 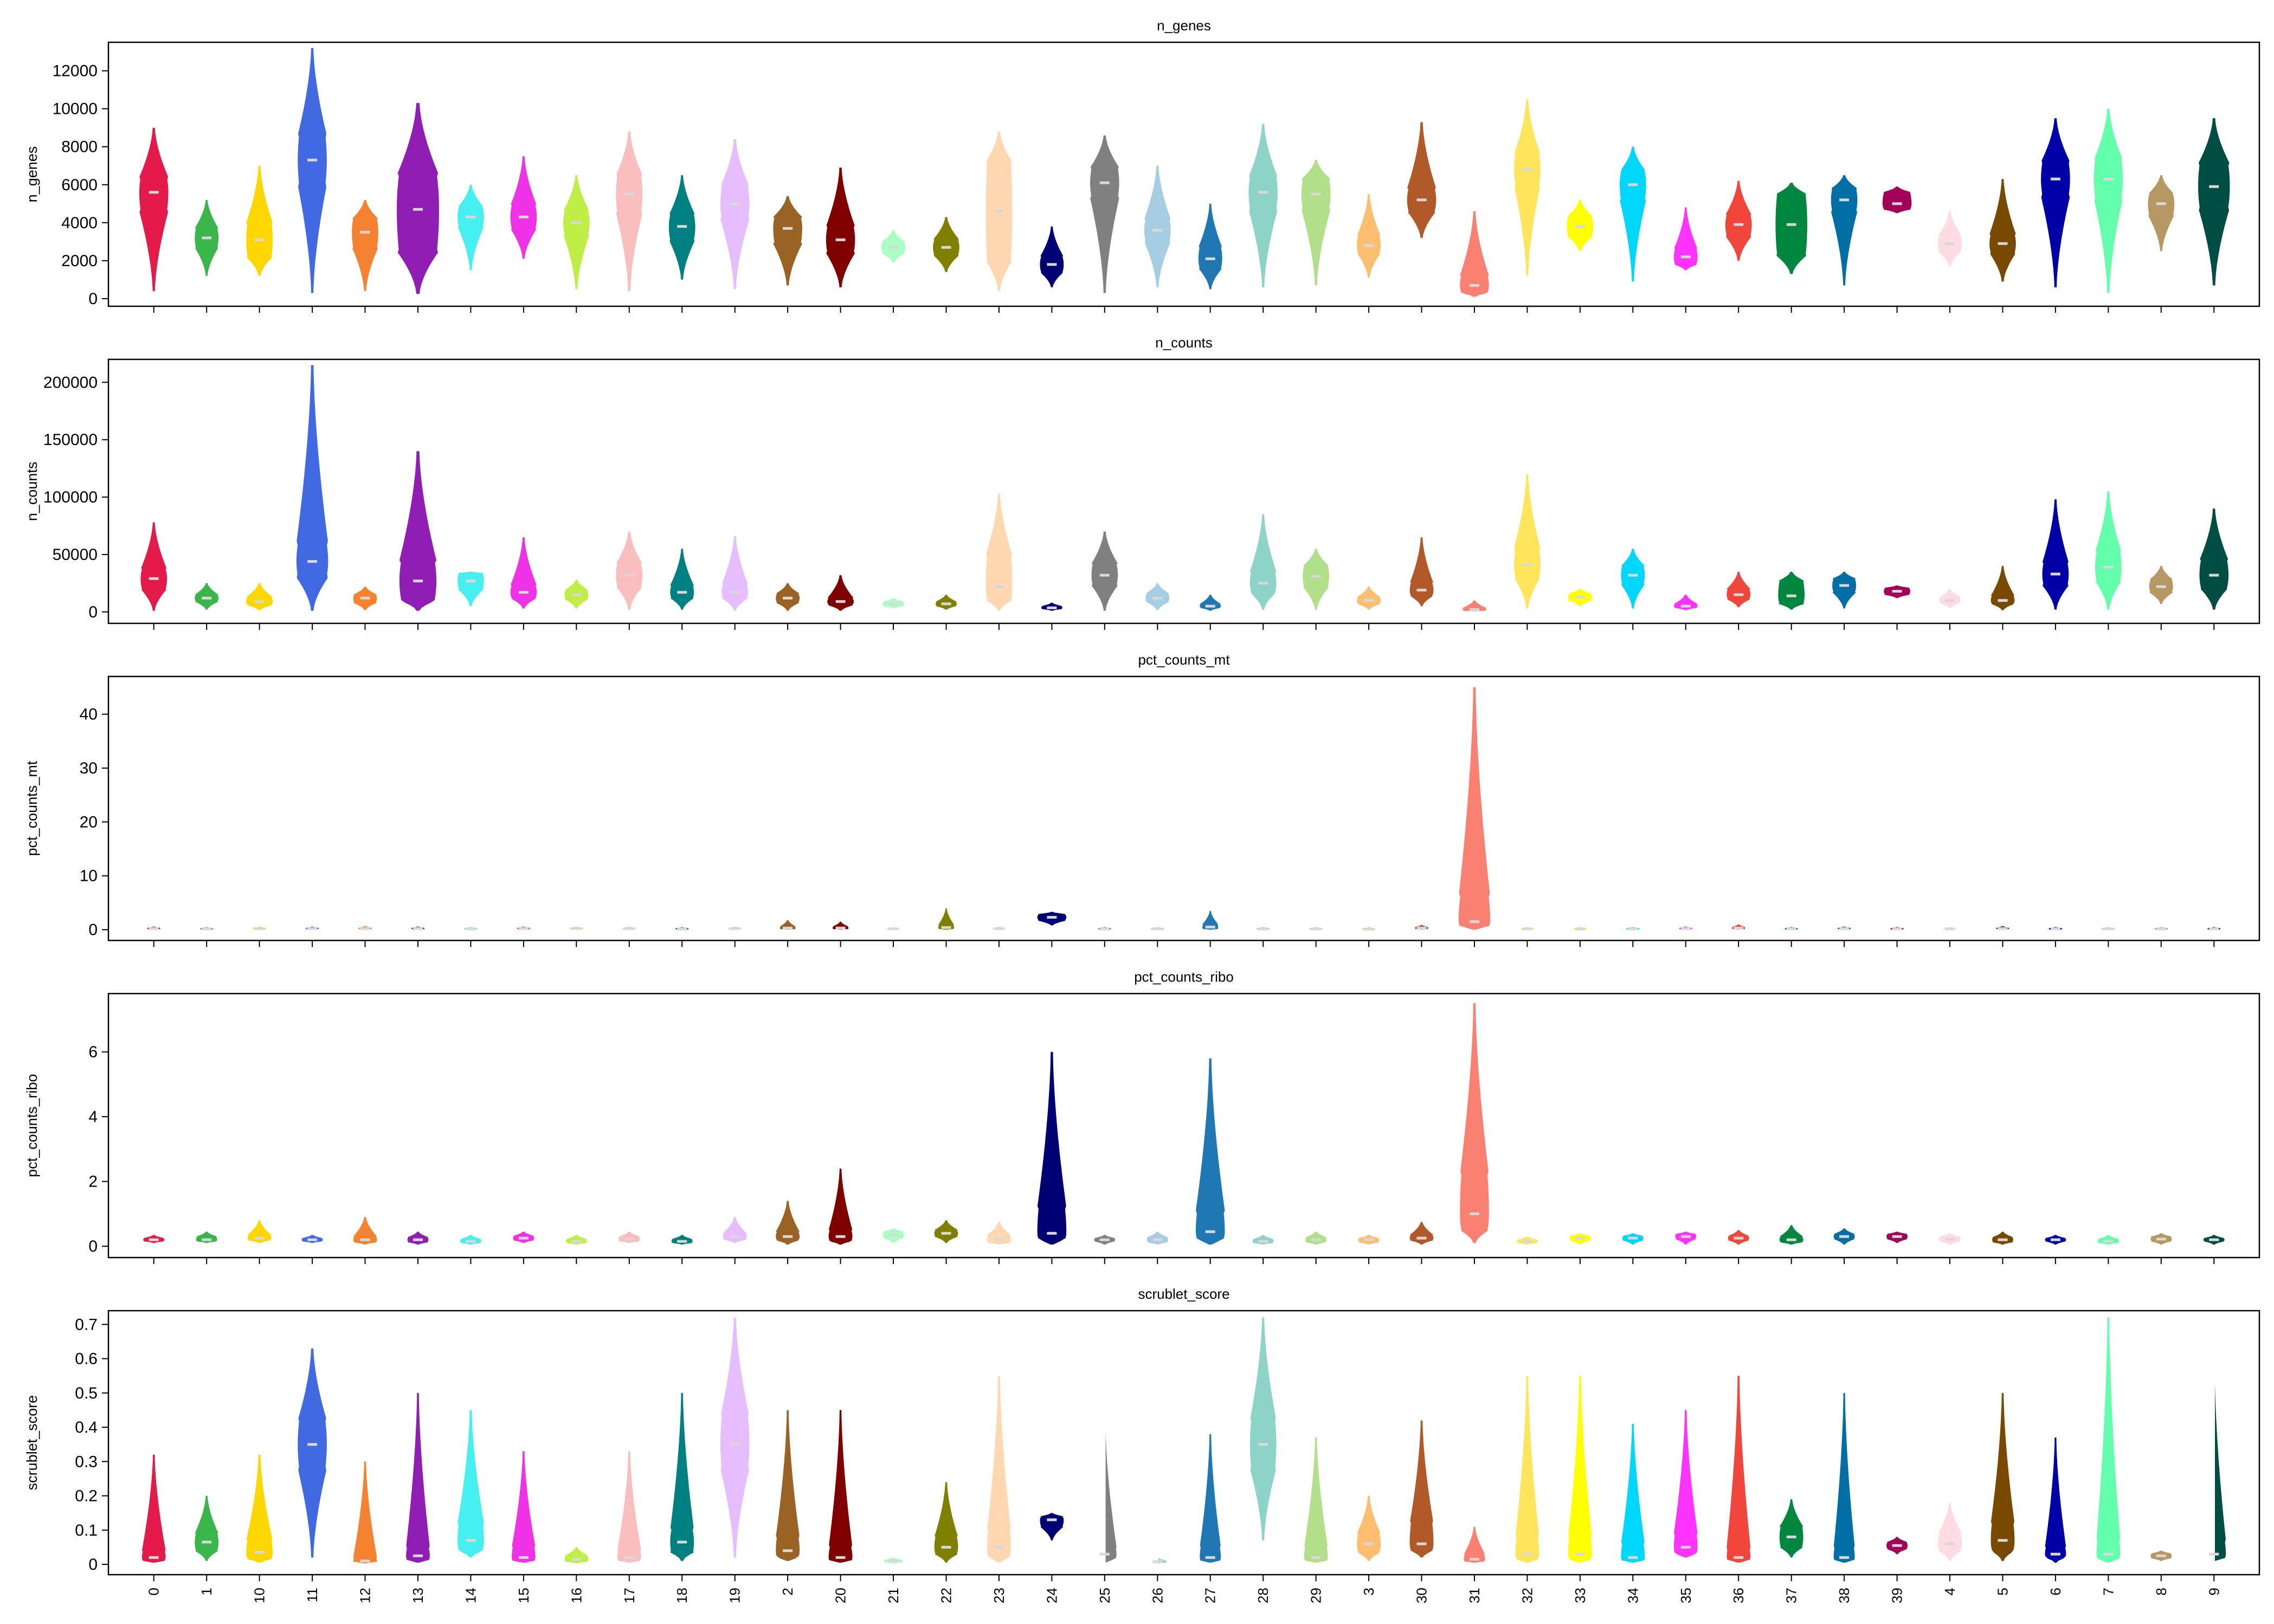 What do you see at coordinates (76, 555) in the screenshot?
I see `y-tick-label: 50000` at bounding box center [76, 555].